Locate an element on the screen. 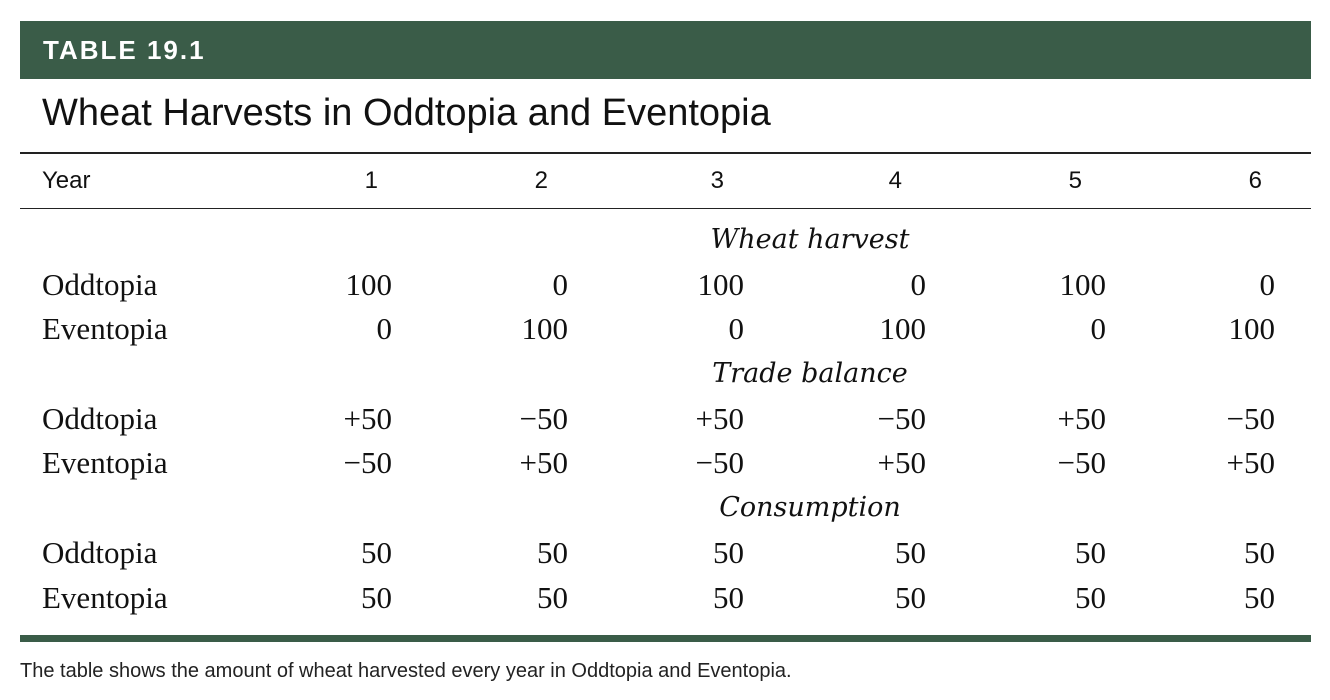 Image resolution: width=1330 pixels, height=700 pixels. section-label-trade-balance: Trade balance is located at coordinates (810, 373).